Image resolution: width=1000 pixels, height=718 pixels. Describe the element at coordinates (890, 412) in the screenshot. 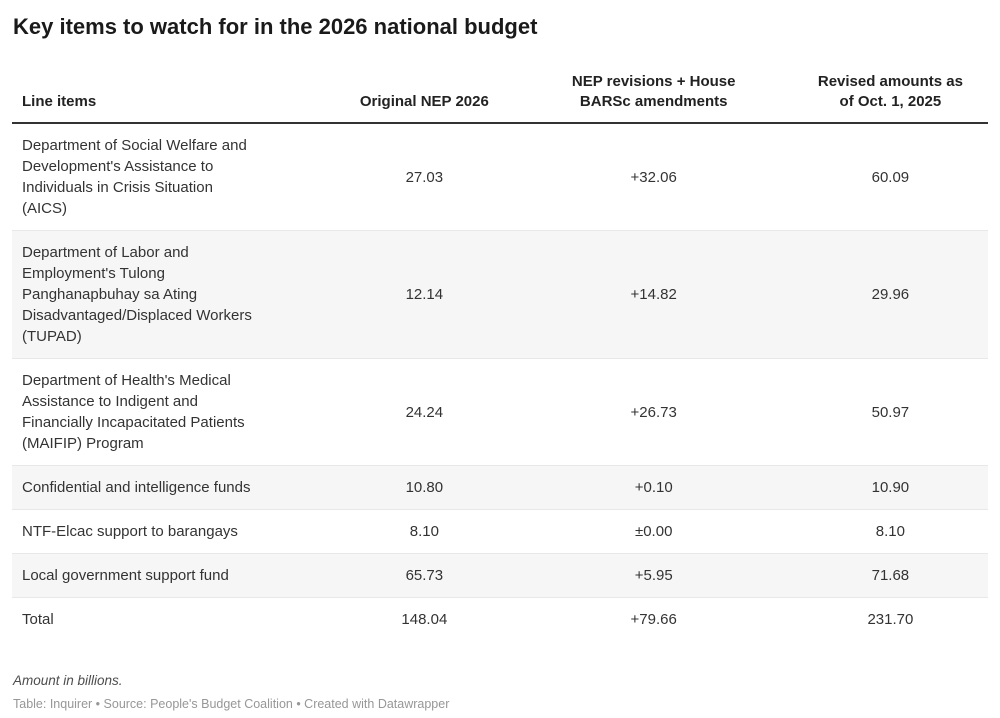

I see `revised-amount-cell: 50.97` at that location.